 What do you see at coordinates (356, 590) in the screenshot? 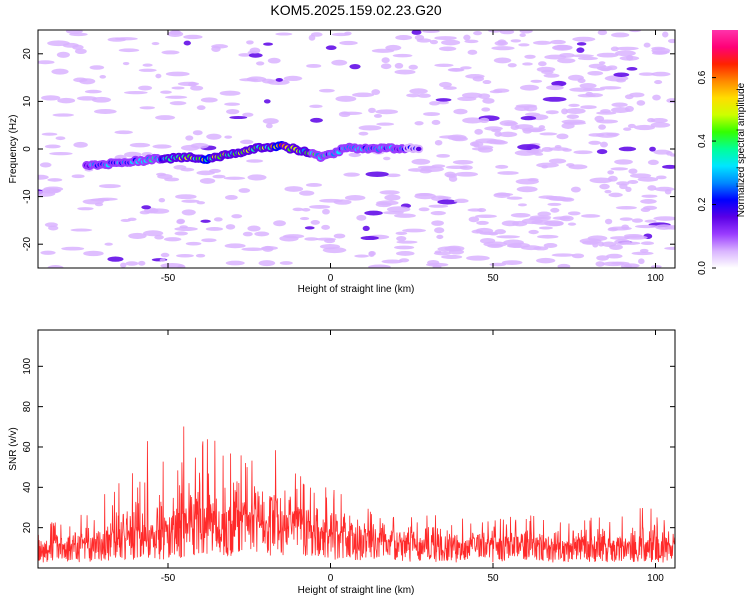
I see `snr-x-label: Height of straight line (km)` at bounding box center [356, 590].